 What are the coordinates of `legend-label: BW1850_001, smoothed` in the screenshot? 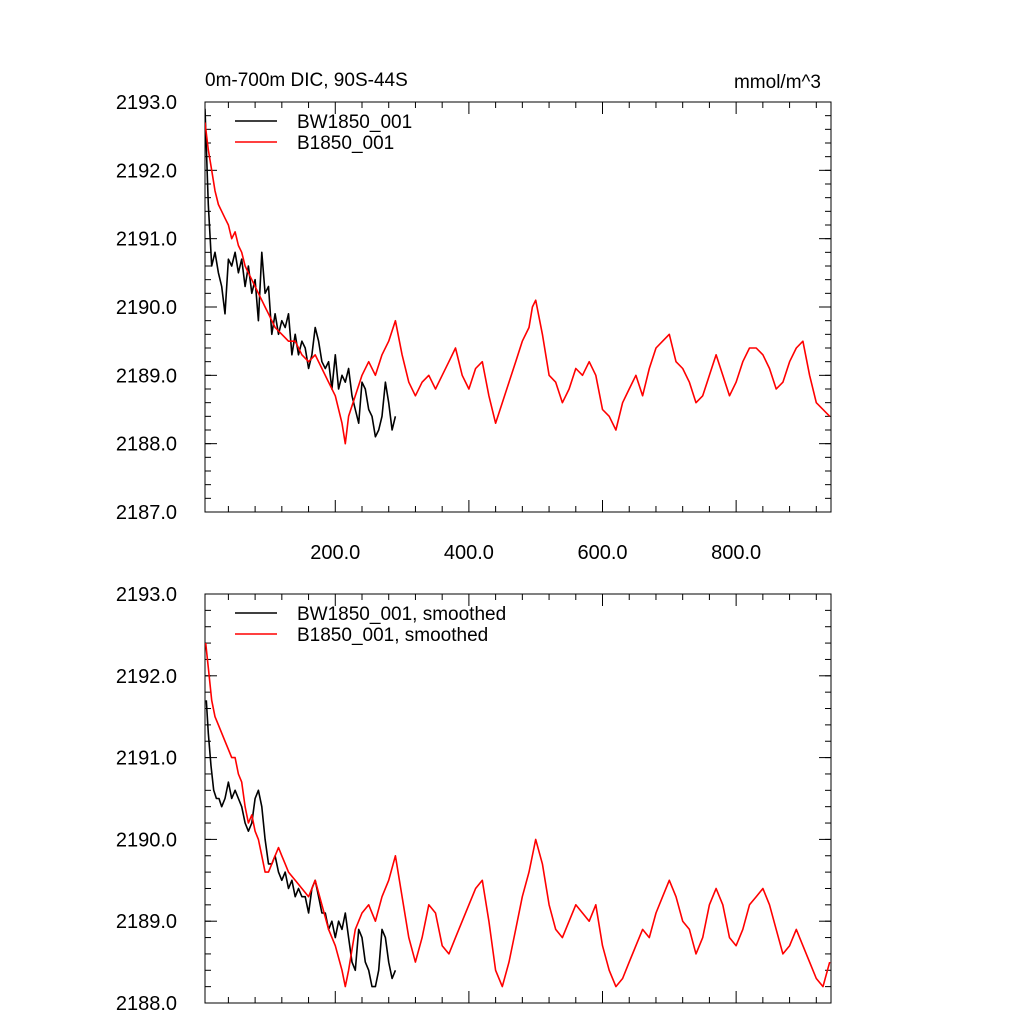 It's located at (401, 614).